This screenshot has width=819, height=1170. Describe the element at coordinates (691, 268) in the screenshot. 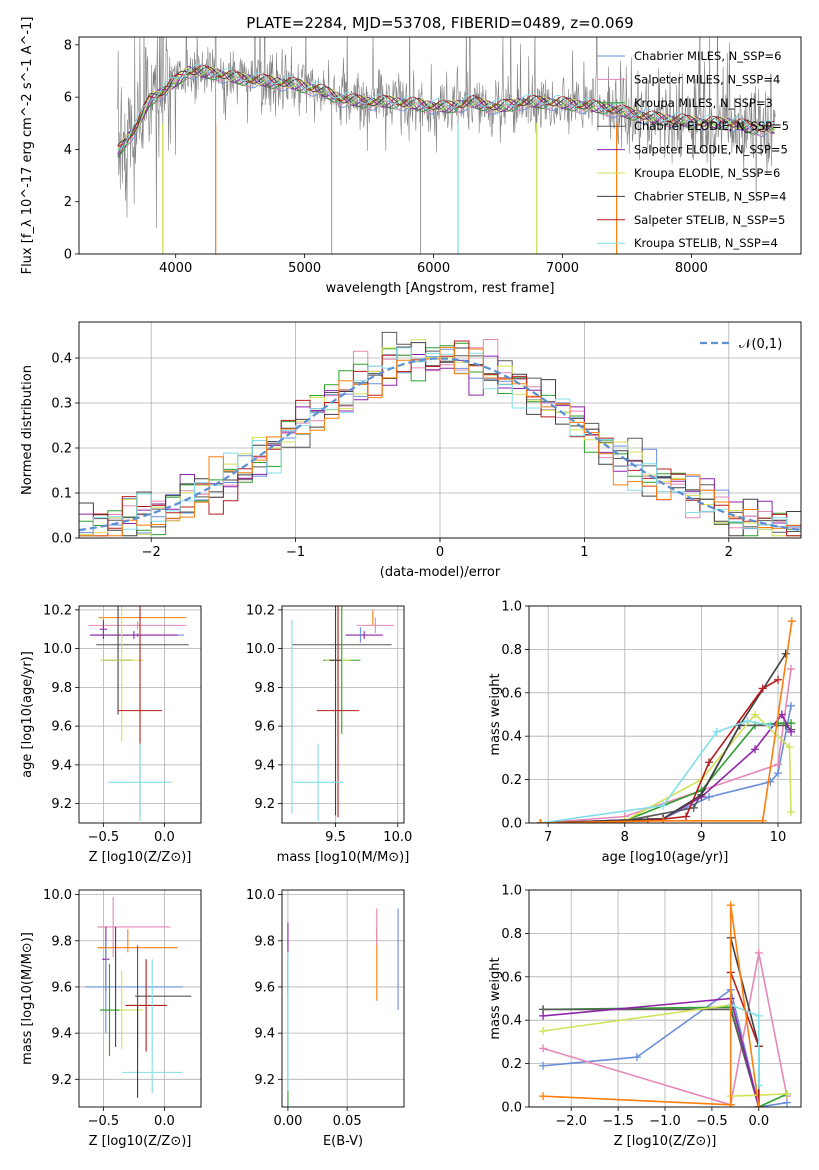

I see `x-tick-label: 8000` at that location.